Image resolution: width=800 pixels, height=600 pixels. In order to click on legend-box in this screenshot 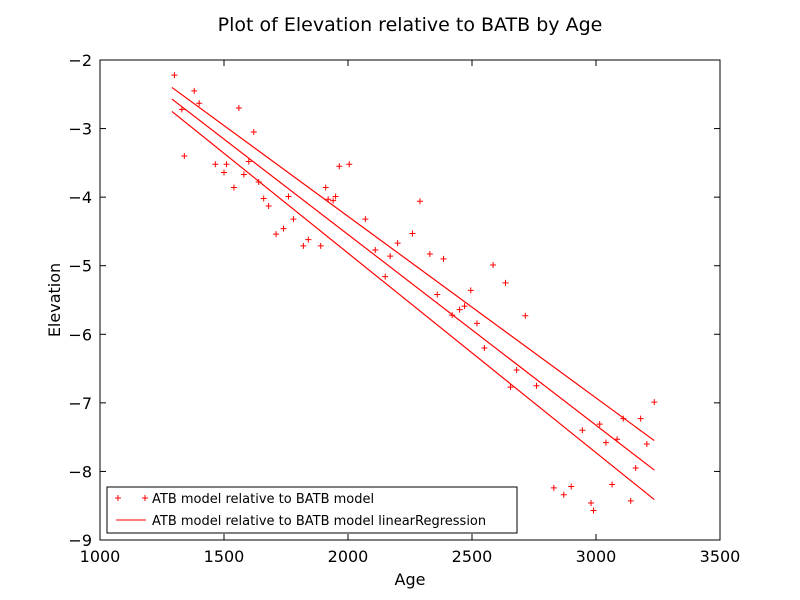, I will do `click(312, 510)`.